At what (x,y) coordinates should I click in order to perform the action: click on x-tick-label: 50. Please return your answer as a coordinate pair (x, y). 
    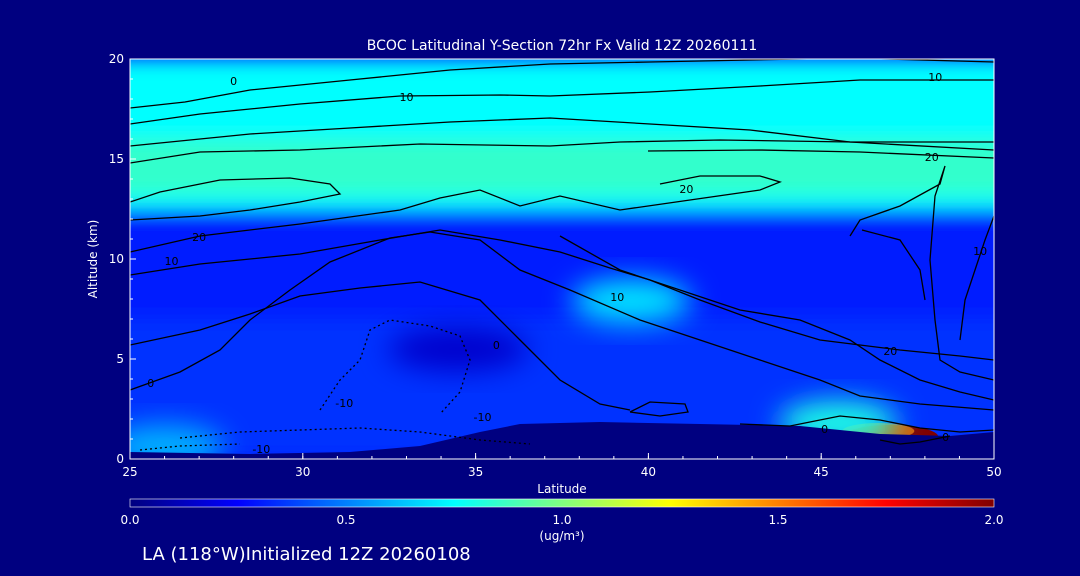
    Looking at the image, I should click on (993, 472).